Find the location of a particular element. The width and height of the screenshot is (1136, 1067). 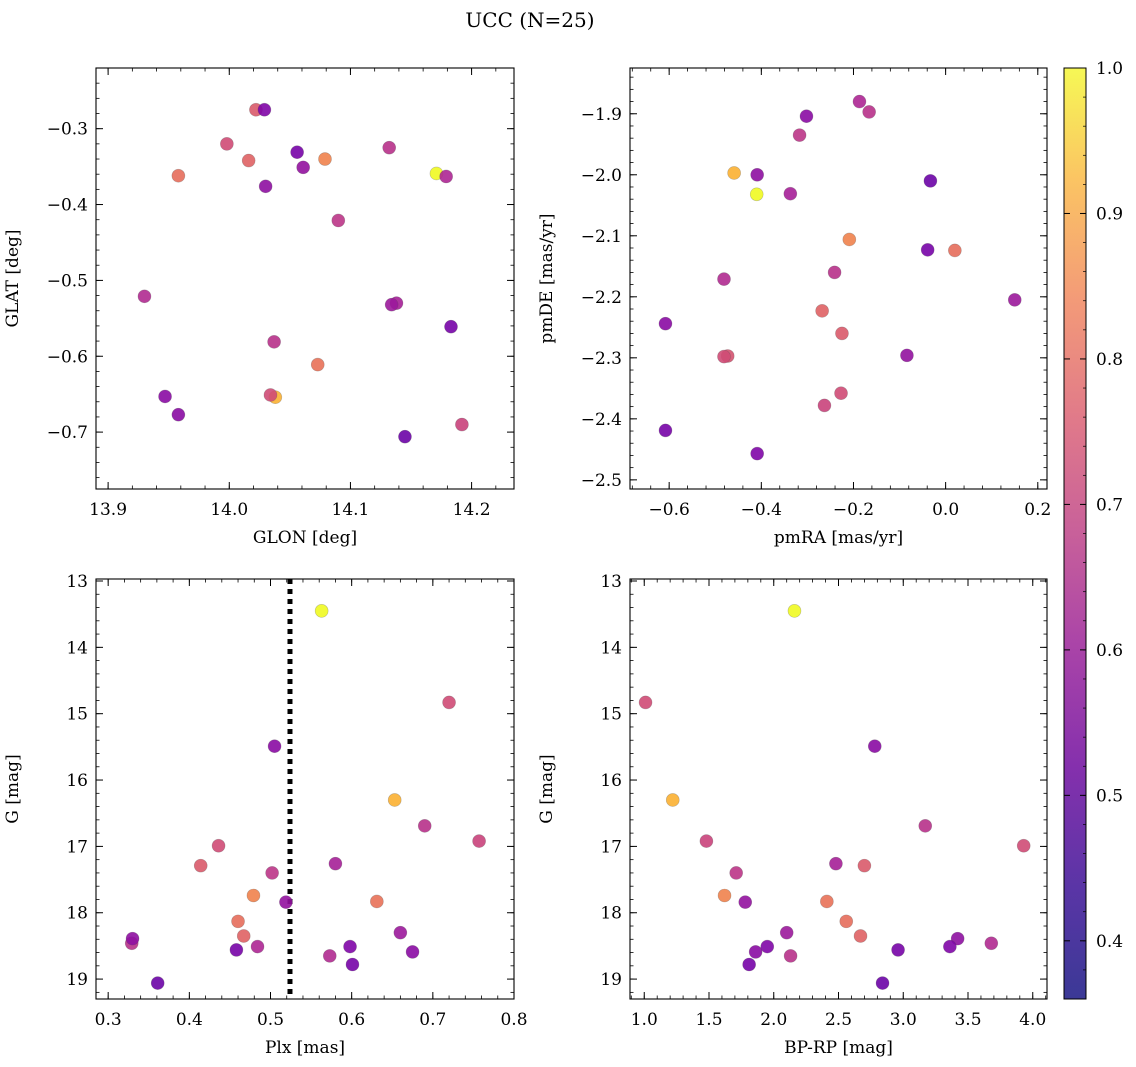

y-tick-label: −2.5 is located at coordinates (601, 481).